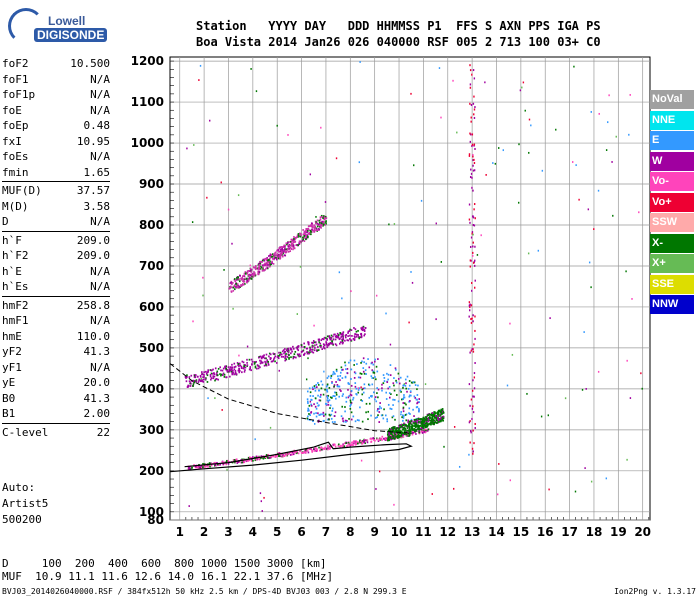 The image size is (700, 600). What do you see at coordinates (15, 286) in the screenshot?
I see `param-key: h`Es` at bounding box center [15, 286].